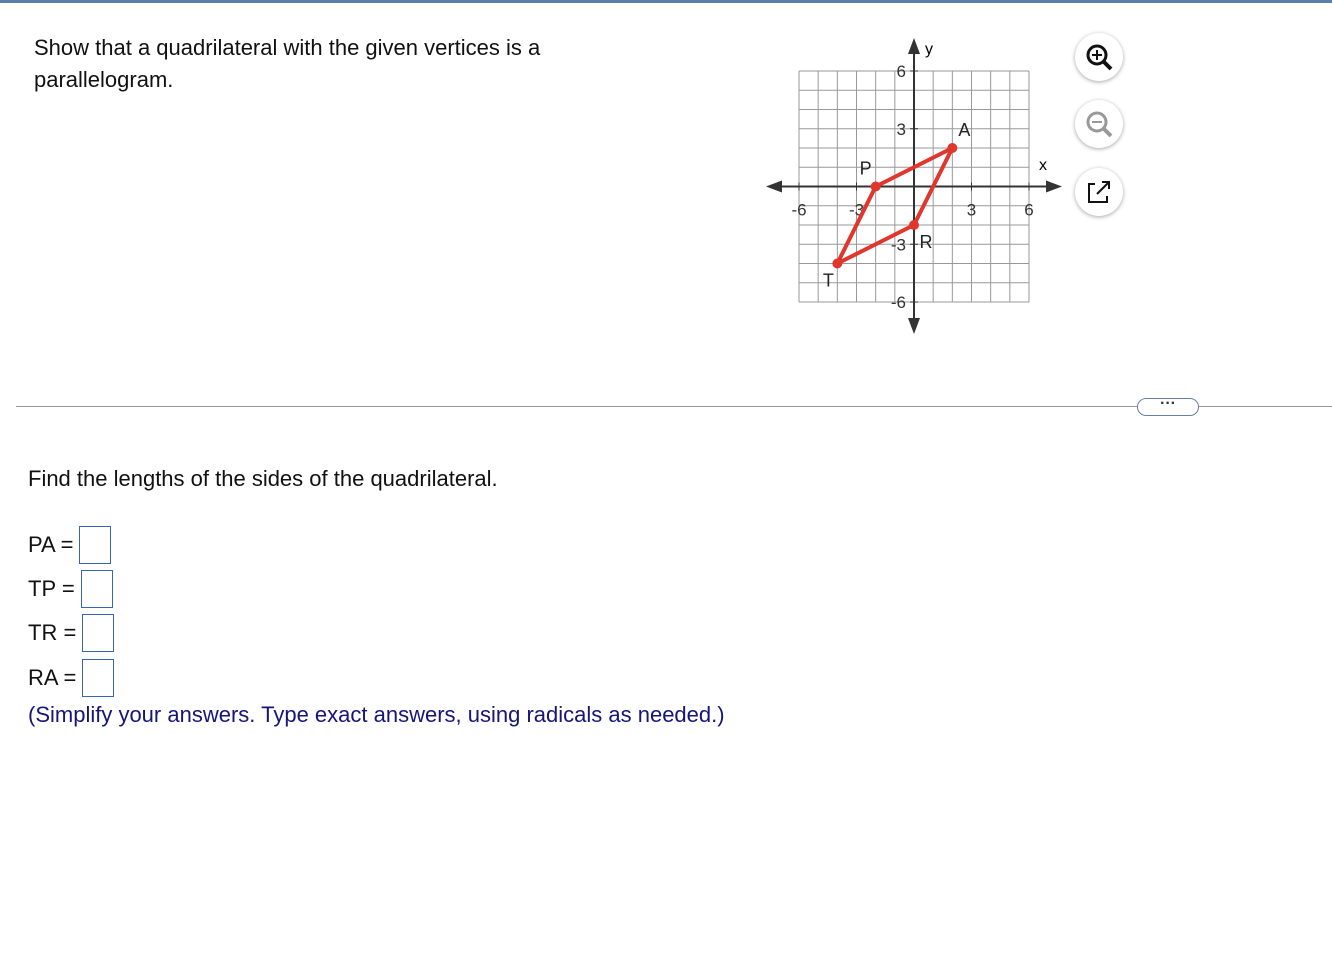  I want to click on y-axis-label: y, so click(929, 49).